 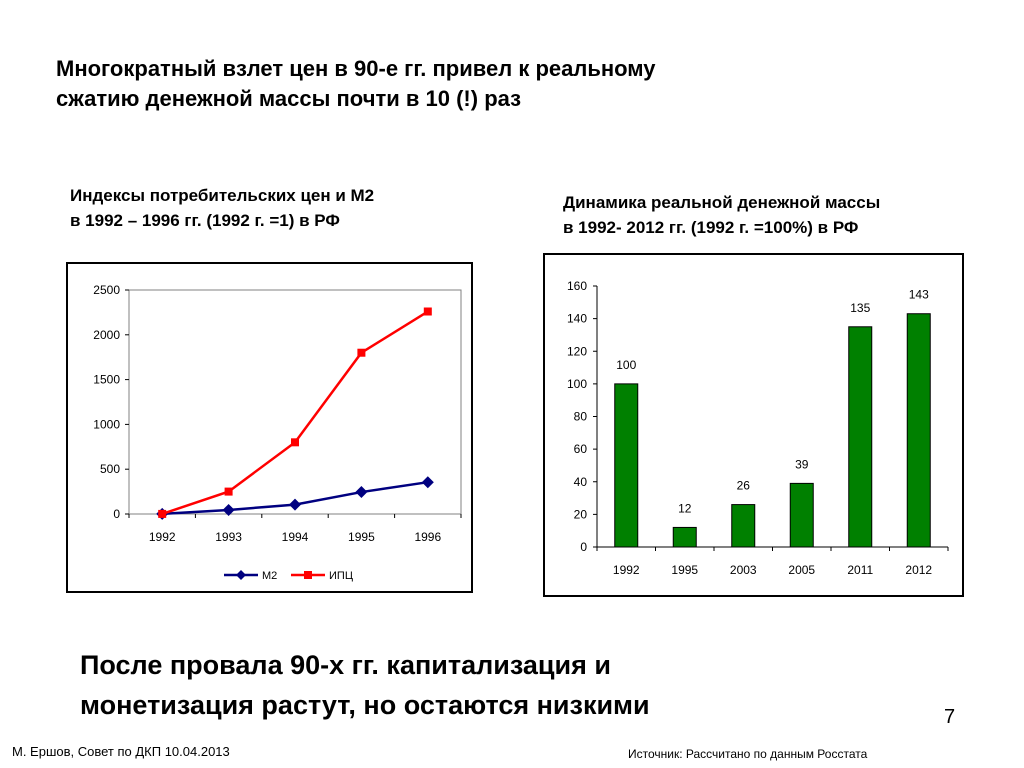 I want to click on line-y-tick-label: 2500, so click(x=106, y=290).